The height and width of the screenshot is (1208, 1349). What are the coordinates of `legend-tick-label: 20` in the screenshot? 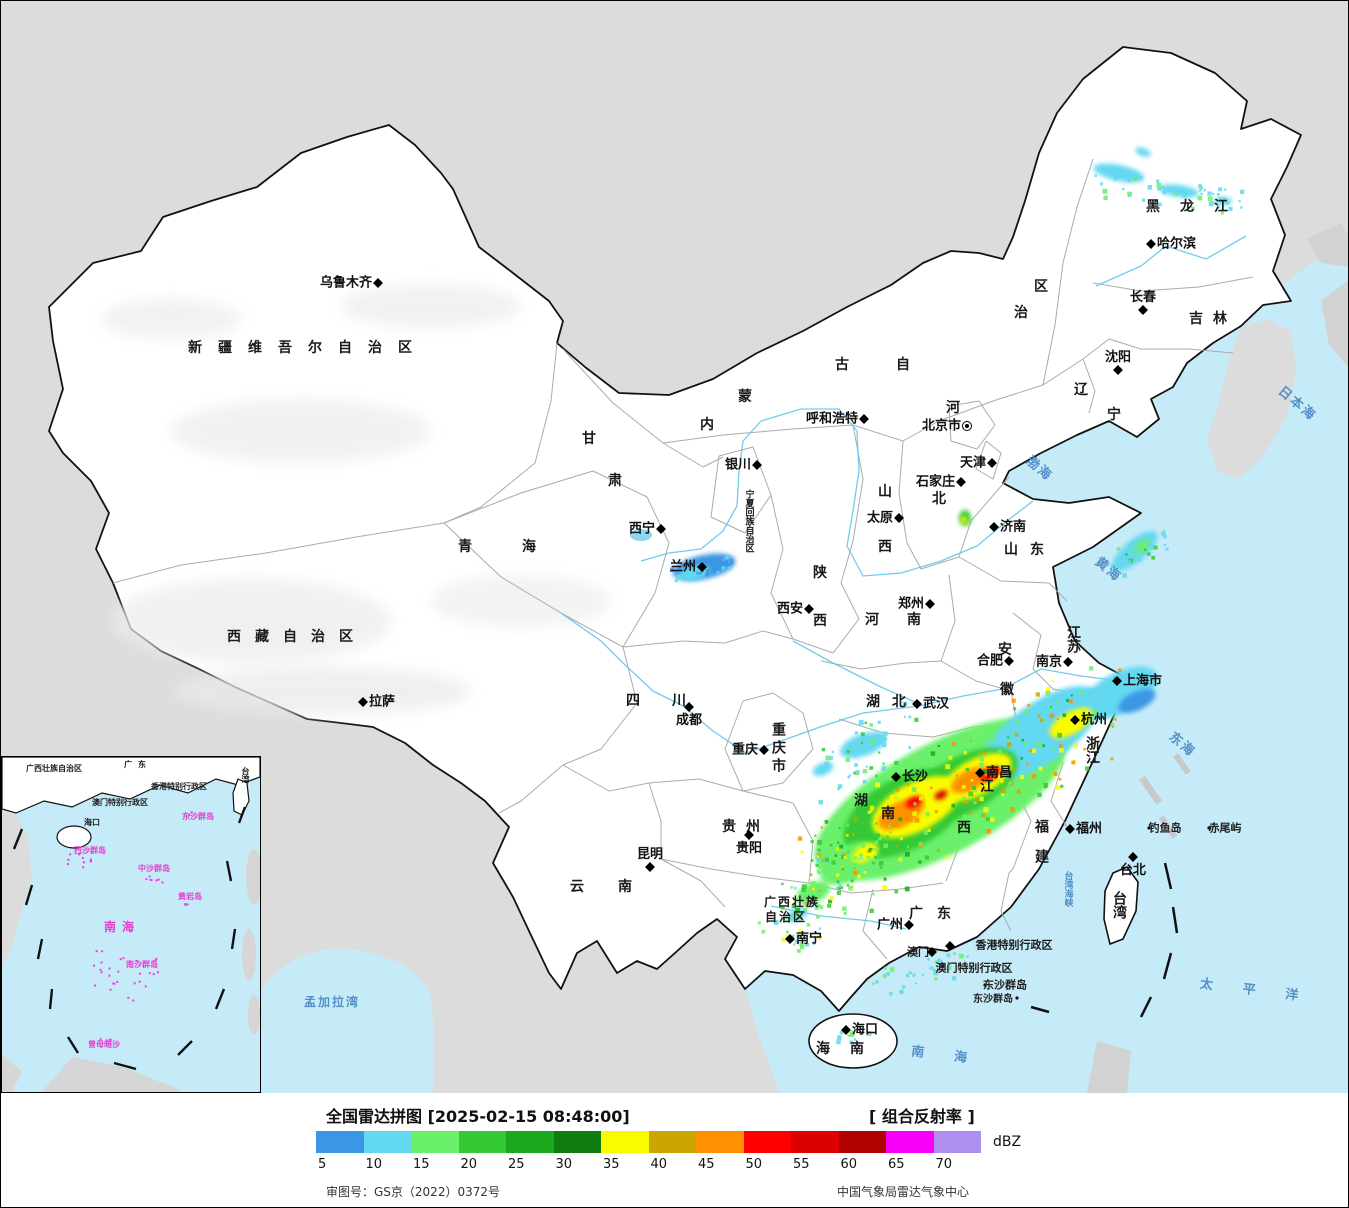 It's located at (469, 1164).